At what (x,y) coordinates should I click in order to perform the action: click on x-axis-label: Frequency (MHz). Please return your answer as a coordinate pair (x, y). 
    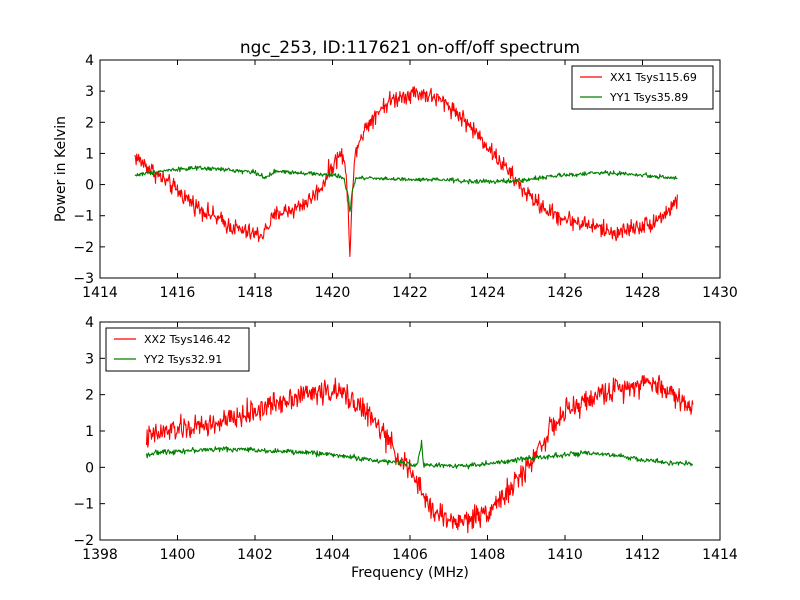
    Looking at the image, I should click on (410, 573).